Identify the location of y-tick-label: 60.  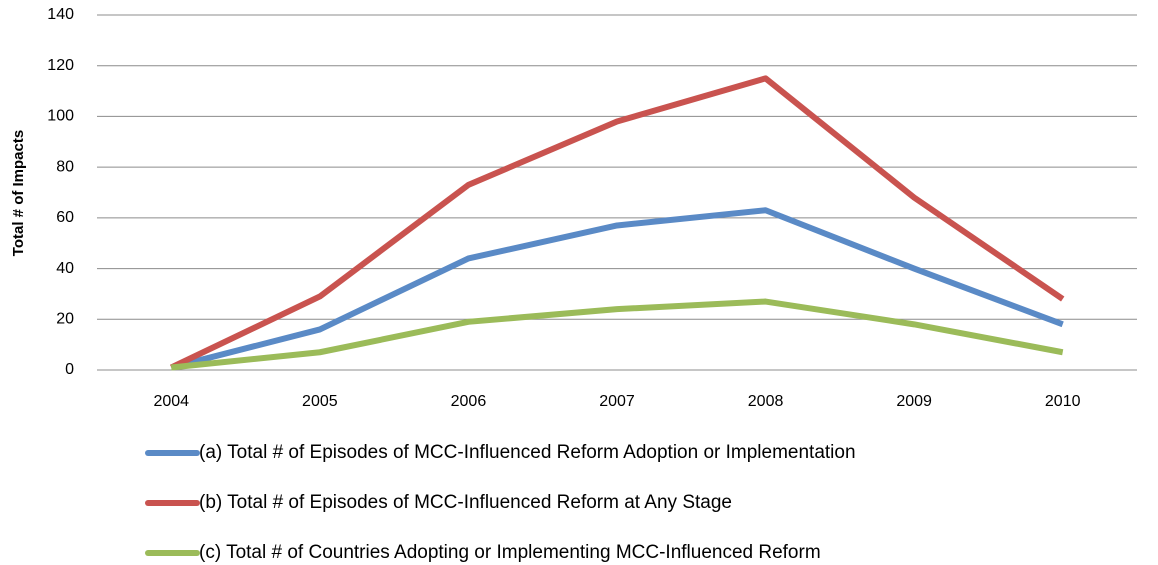
(65, 217).